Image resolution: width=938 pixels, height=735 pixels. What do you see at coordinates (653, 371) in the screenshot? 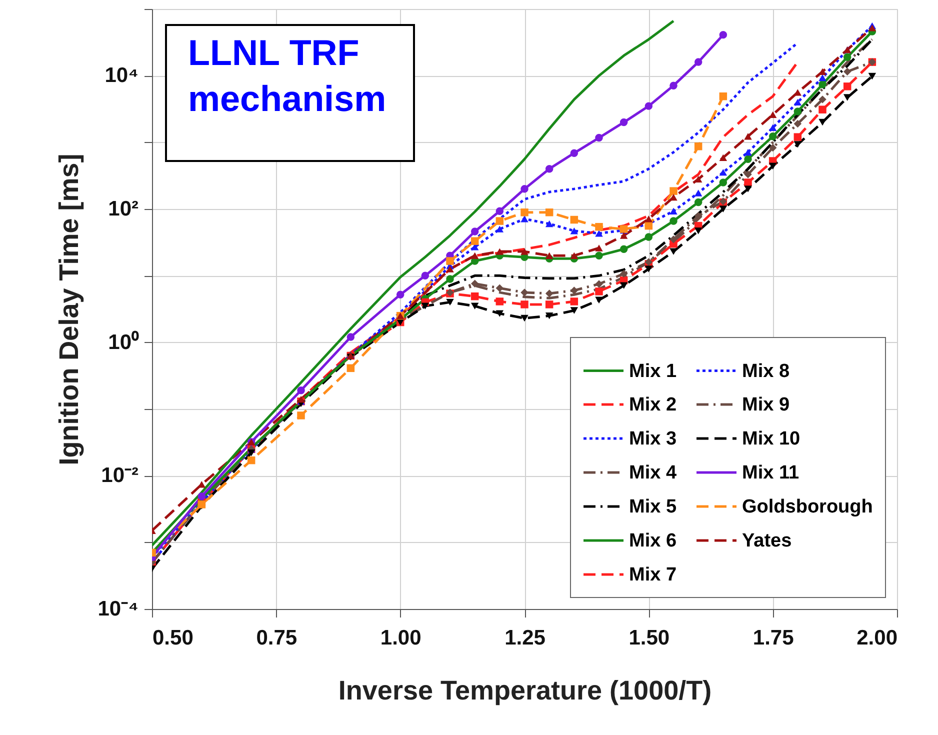
I see `legend-label: Mix 1` at bounding box center [653, 371].